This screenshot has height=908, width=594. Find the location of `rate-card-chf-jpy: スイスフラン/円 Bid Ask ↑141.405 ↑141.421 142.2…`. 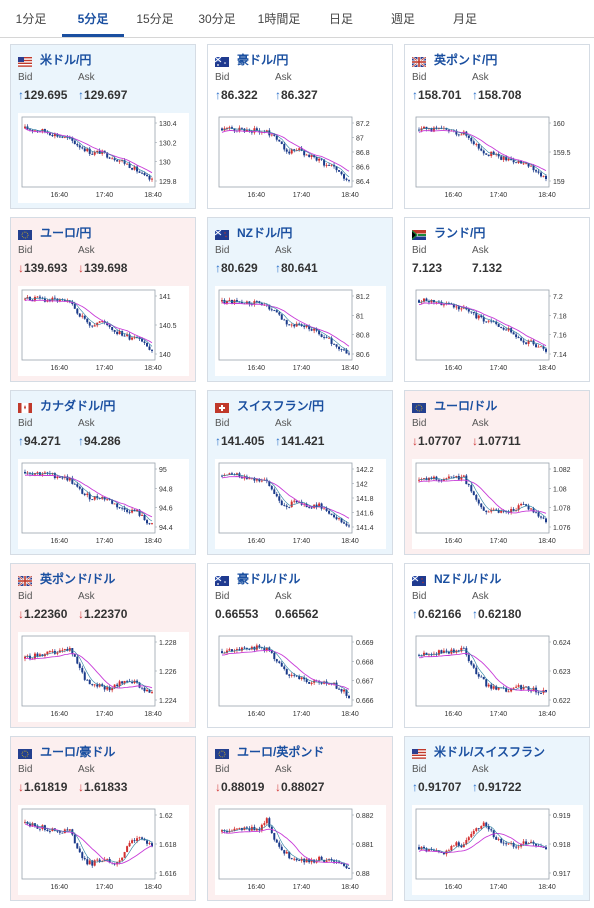

rate-card-chf-jpy: スイスフラン/円 Bid Ask ↑141.405 ↑141.421 142.2… is located at coordinates (300, 472).